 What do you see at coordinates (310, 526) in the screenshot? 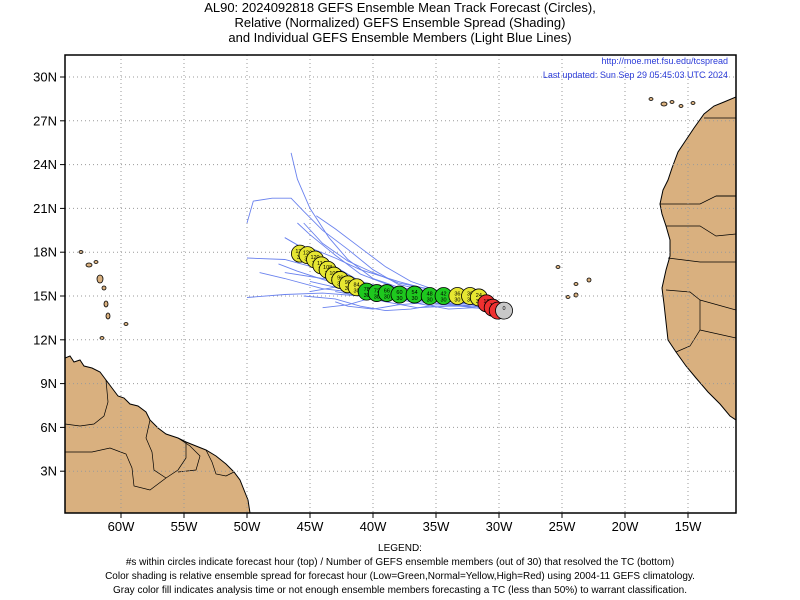
I see `lon-tick-label: 45W` at bounding box center [310, 526].